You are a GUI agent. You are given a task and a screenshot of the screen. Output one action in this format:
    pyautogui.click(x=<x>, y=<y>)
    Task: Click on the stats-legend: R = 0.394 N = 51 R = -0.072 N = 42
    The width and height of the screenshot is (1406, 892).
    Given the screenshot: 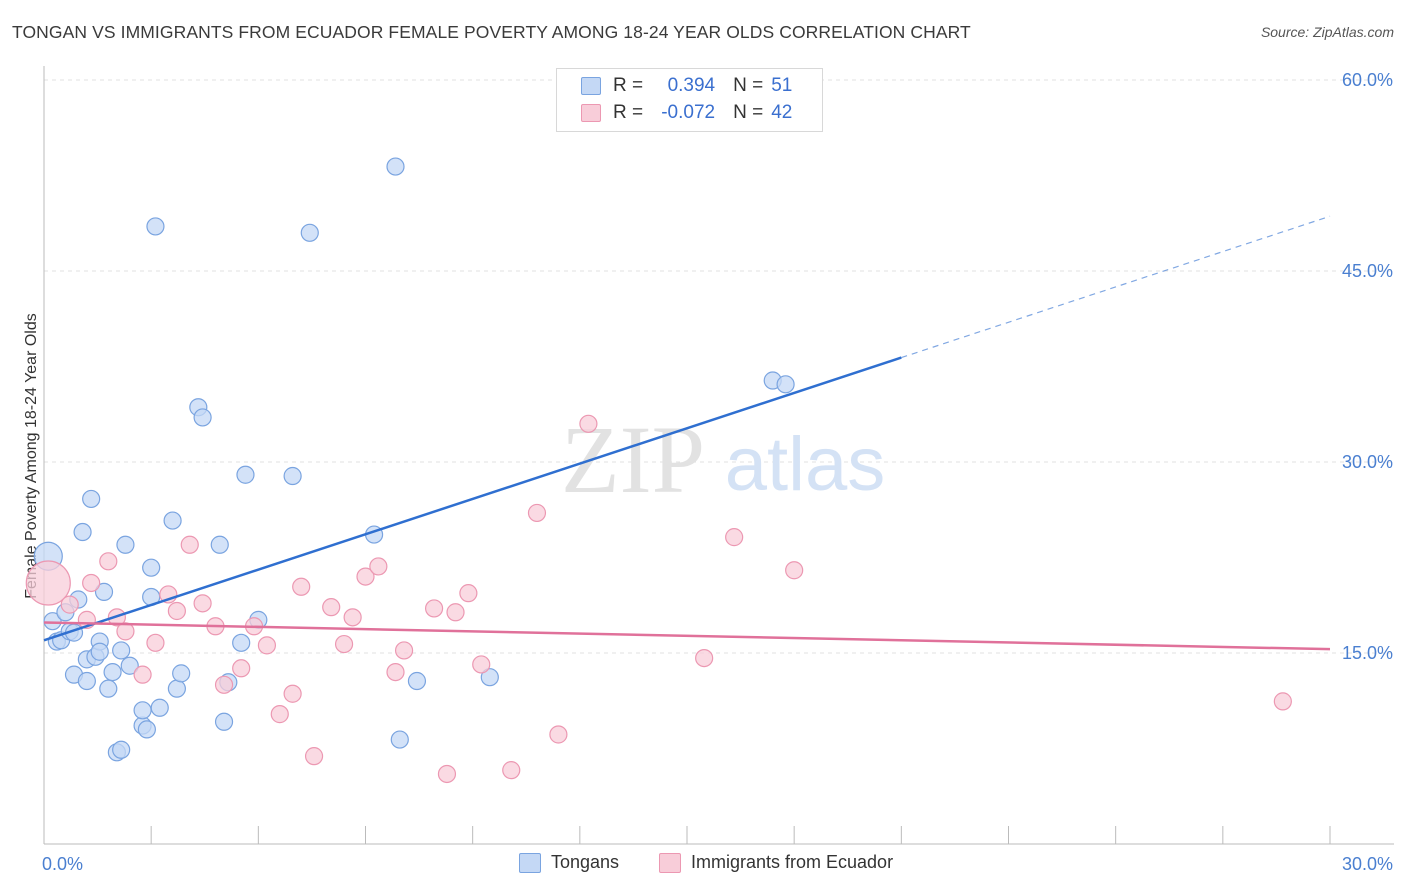 What is the action you would take?
    pyautogui.click(x=689, y=100)
    